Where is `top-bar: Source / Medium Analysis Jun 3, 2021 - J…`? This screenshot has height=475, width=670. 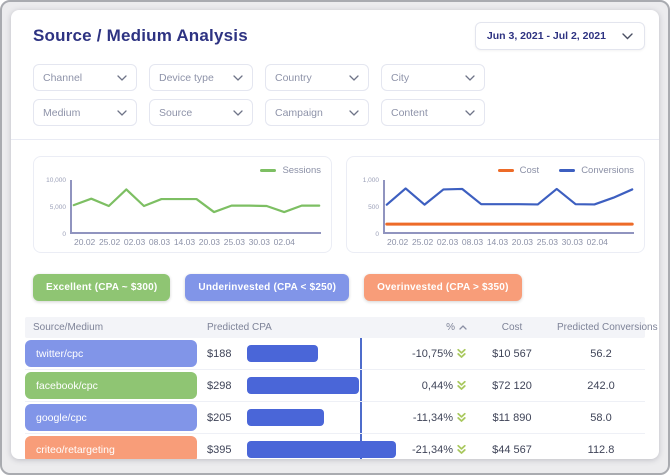
top-bar: Source / Medium Analysis Jun 3, 2021 - J… is located at coordinates (335, 38).